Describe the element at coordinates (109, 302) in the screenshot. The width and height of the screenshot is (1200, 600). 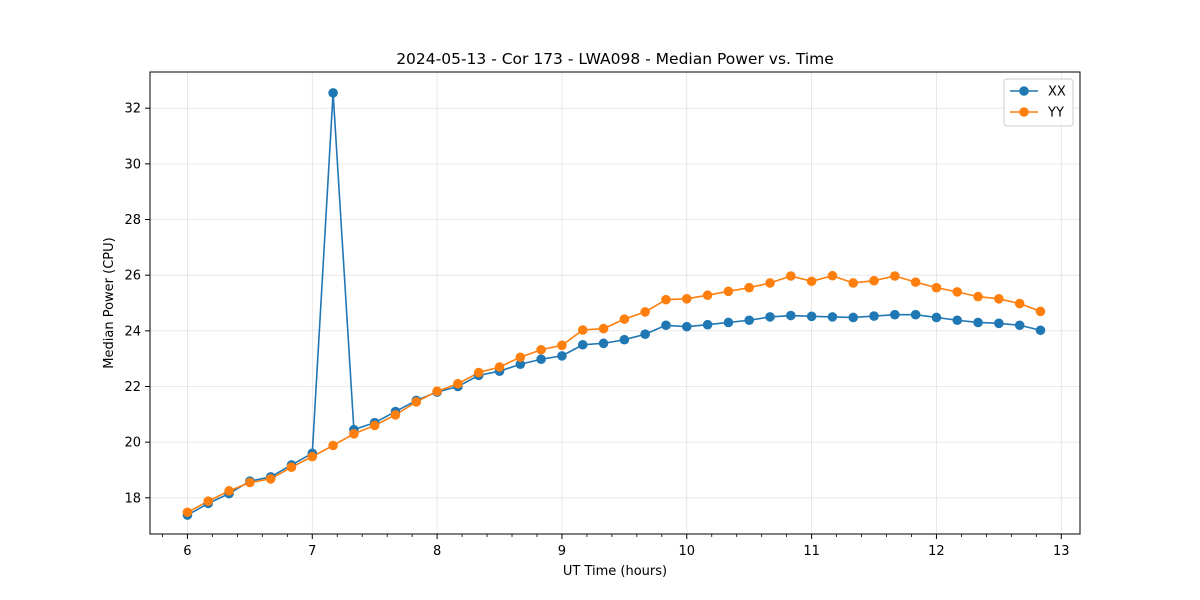
I see `y-axis-label: Median Power (CPU)` at that location.